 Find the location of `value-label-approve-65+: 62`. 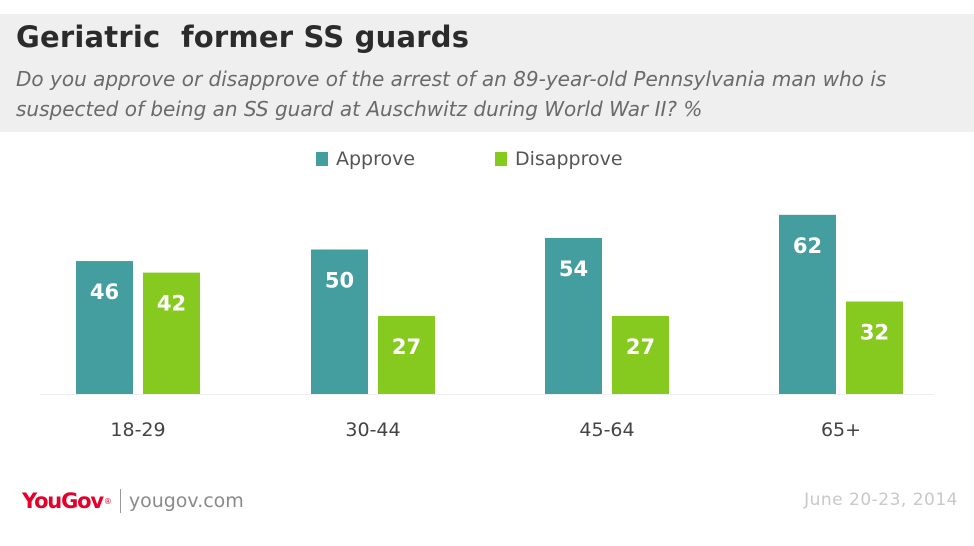

value-label-approve-65+: 62 is located at coordinates (807, 246).